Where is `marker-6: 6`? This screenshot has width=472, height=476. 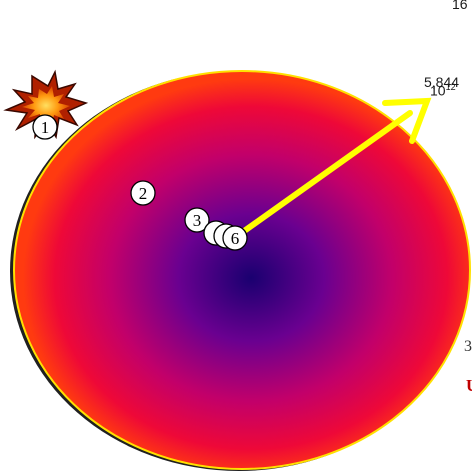
marker-6: 6 is located at coordinates (235, 238).